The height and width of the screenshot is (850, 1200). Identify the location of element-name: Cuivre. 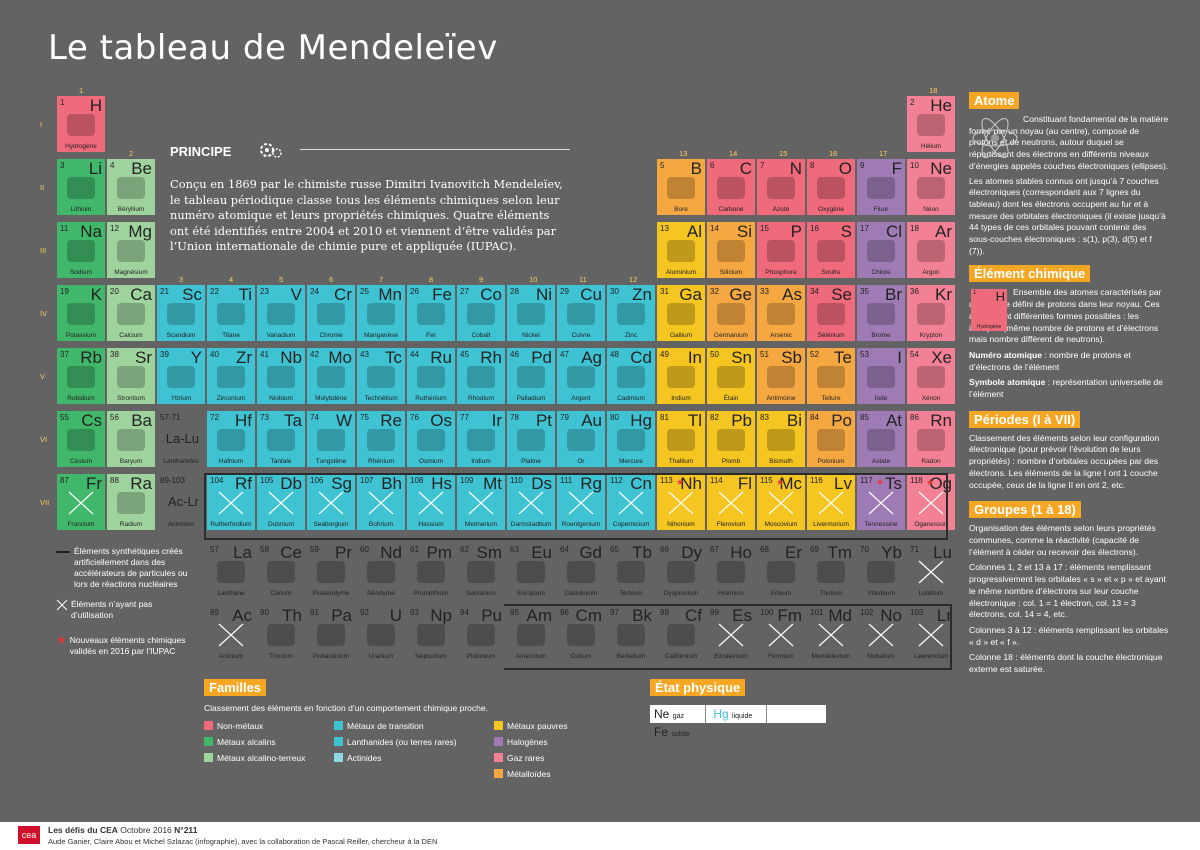
(581, 335).